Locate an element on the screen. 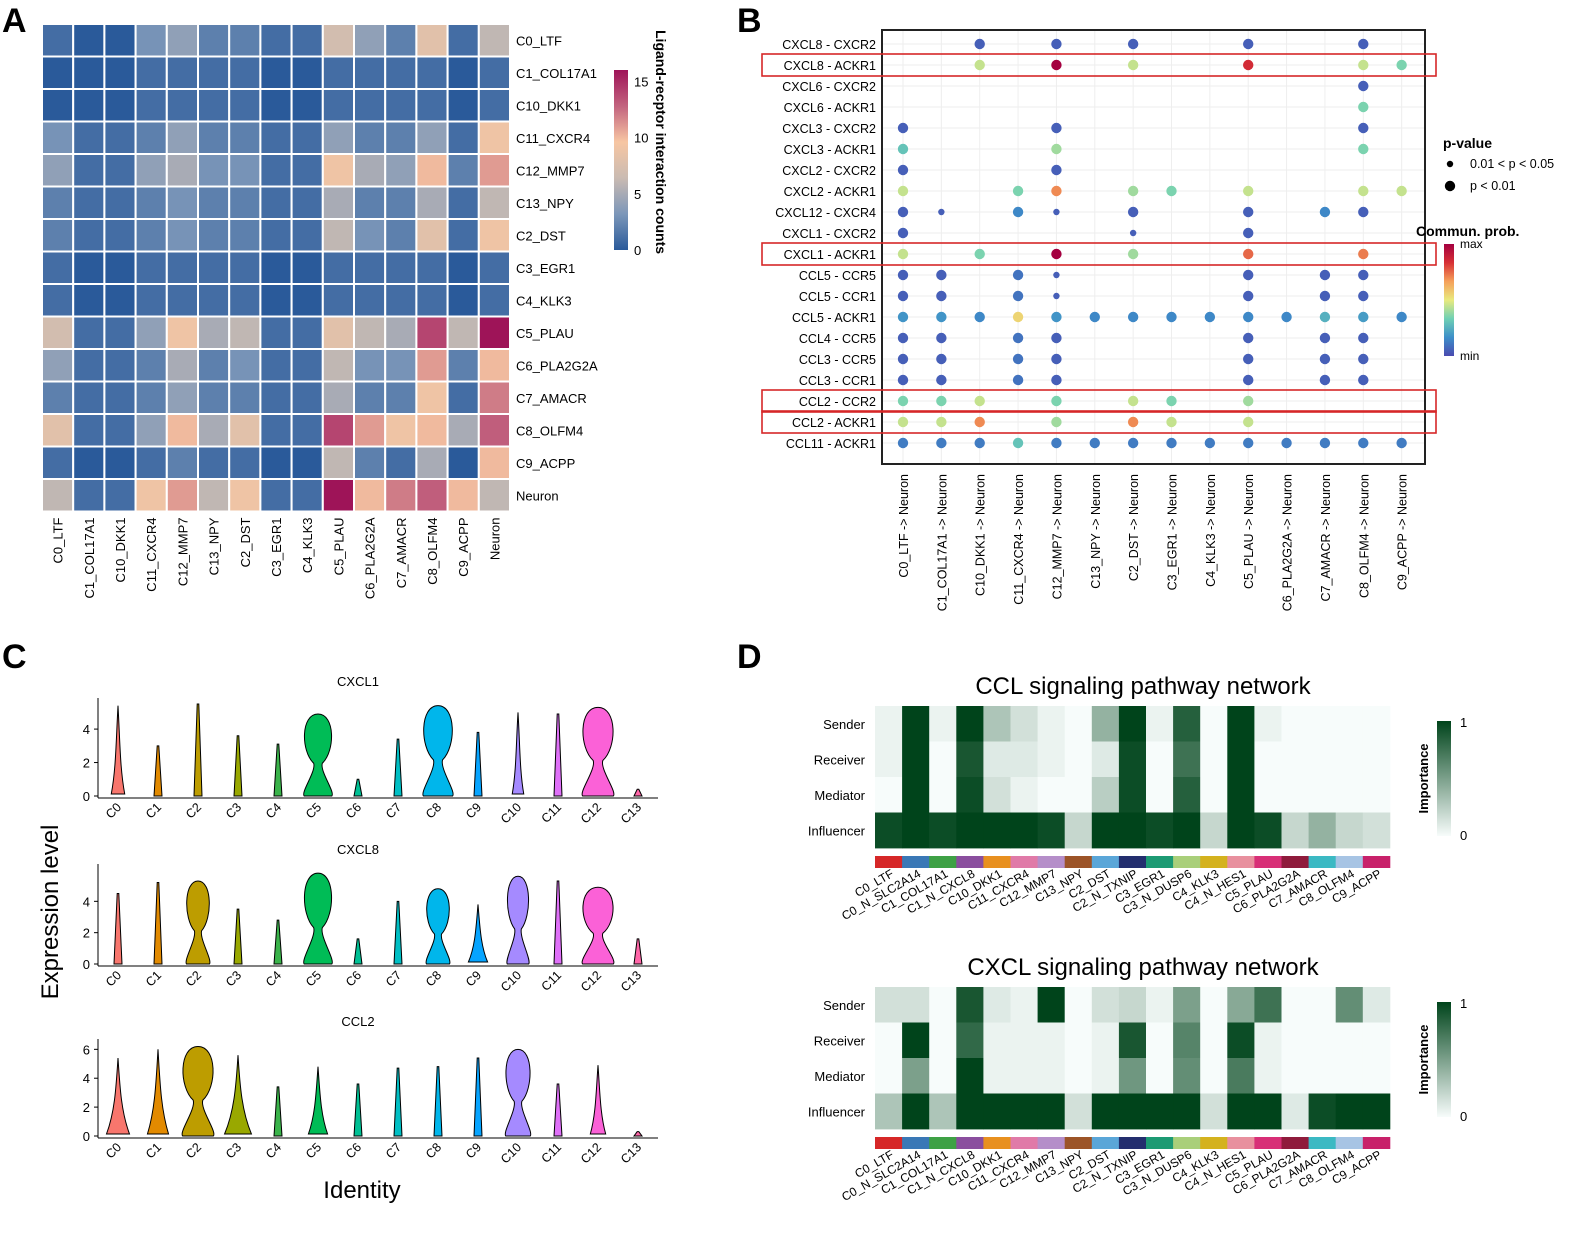 Image resolution: width=1585 pixels, height=1238 pixels. network-cell-mediator-c4-n-hes1 is located at coordinates (1241, 795).